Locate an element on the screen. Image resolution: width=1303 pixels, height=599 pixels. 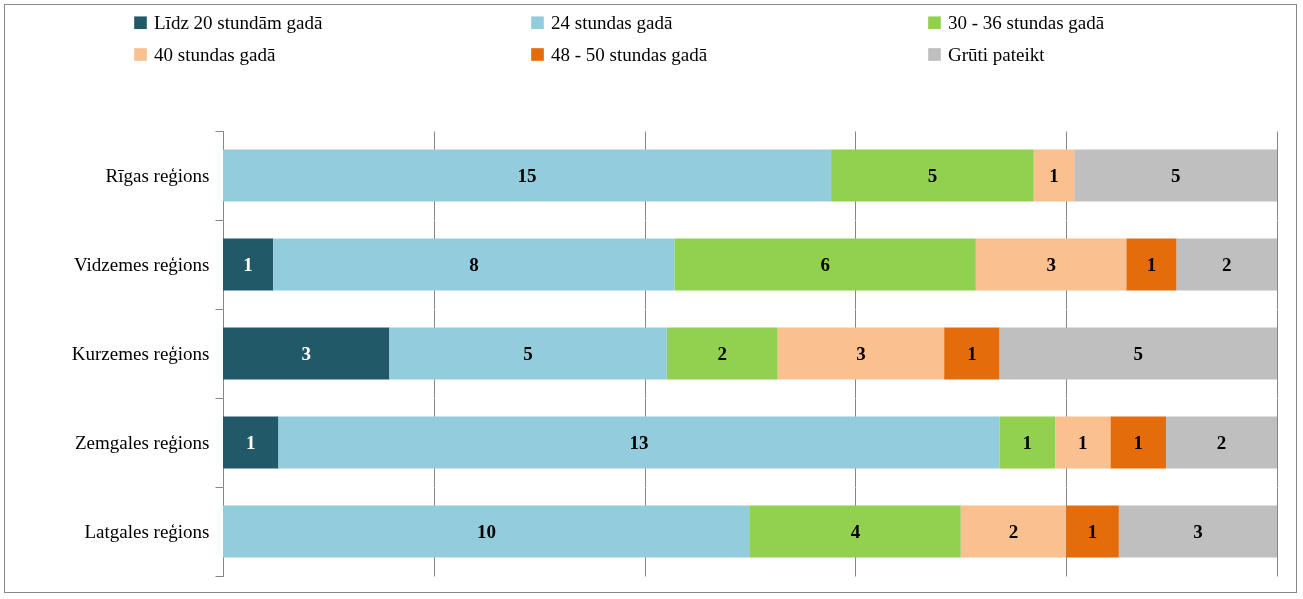
y-tick-label: Kurzemes reģions is located at coordinates (140, 353).